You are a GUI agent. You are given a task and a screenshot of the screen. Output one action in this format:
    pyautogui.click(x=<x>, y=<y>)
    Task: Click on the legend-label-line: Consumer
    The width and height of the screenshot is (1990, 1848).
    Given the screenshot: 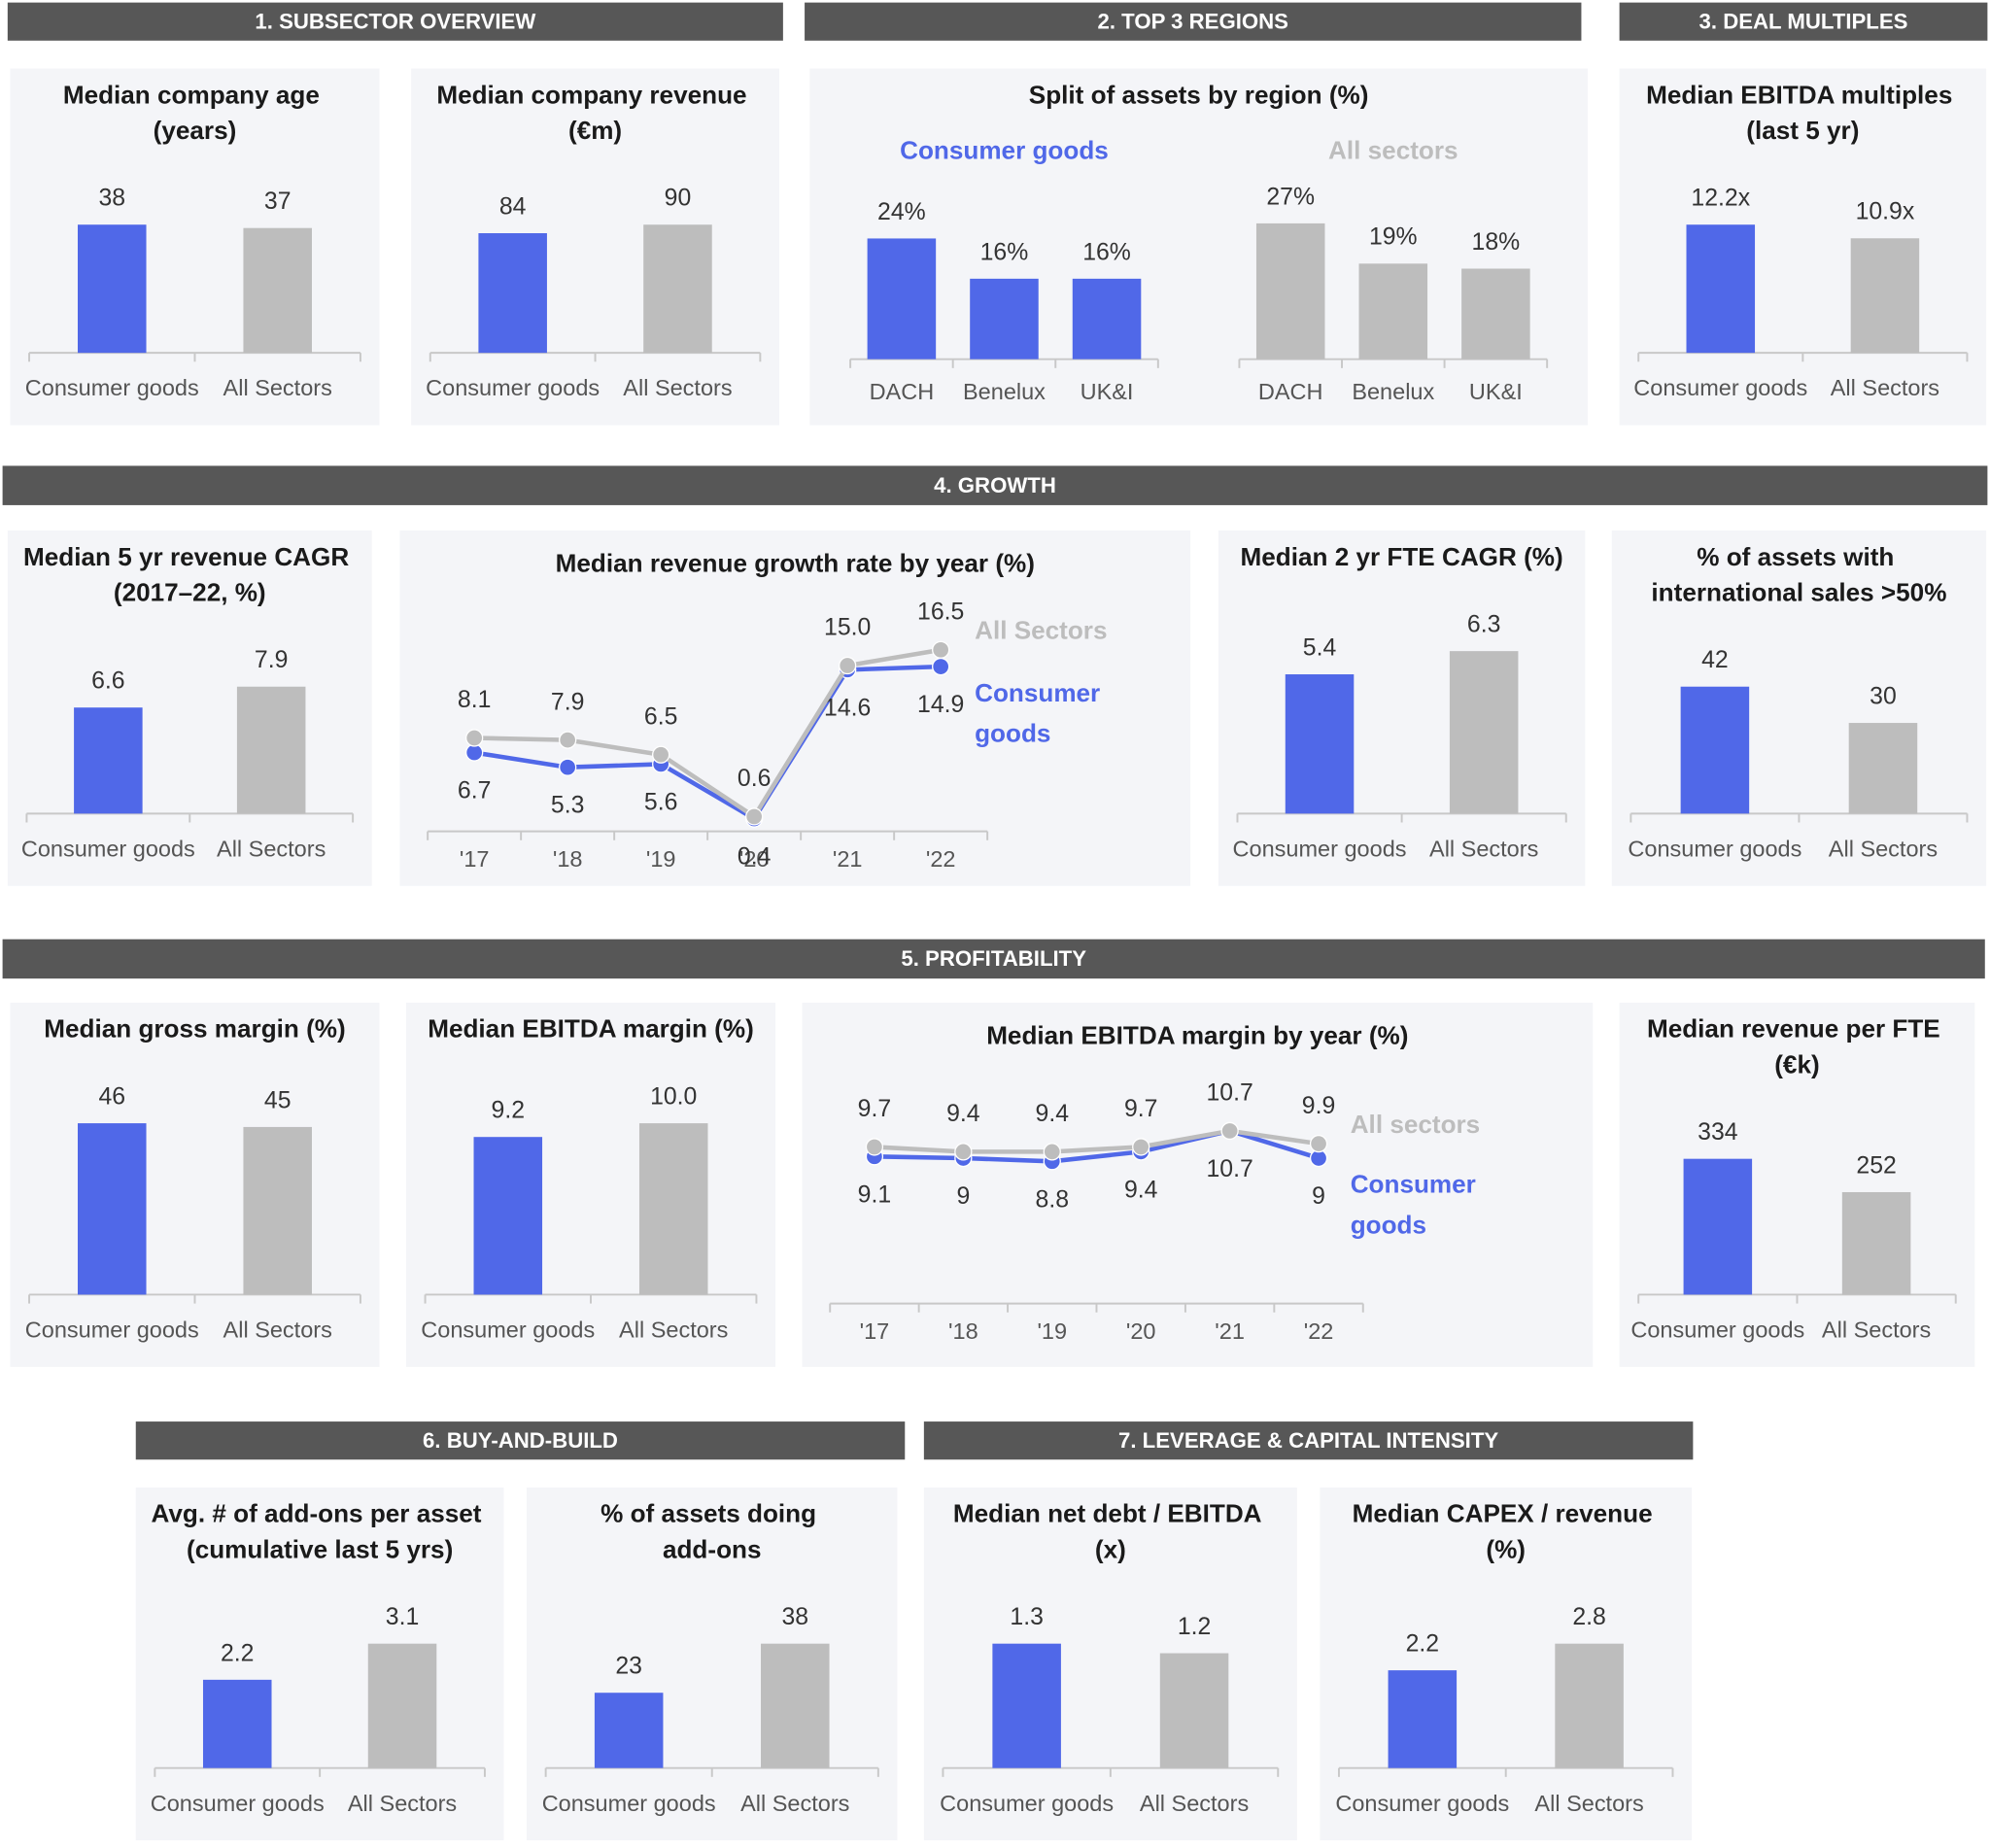 What is the action you would take?
    pyautogui.click(x=1041, y=692)
    